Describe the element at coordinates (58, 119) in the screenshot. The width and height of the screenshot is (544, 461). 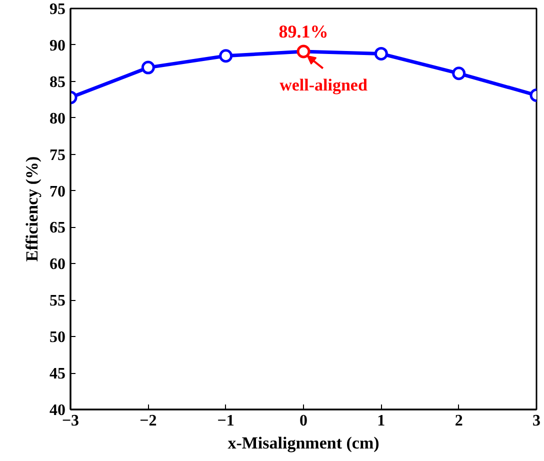
I see `y-tick-label: 80` at that location.